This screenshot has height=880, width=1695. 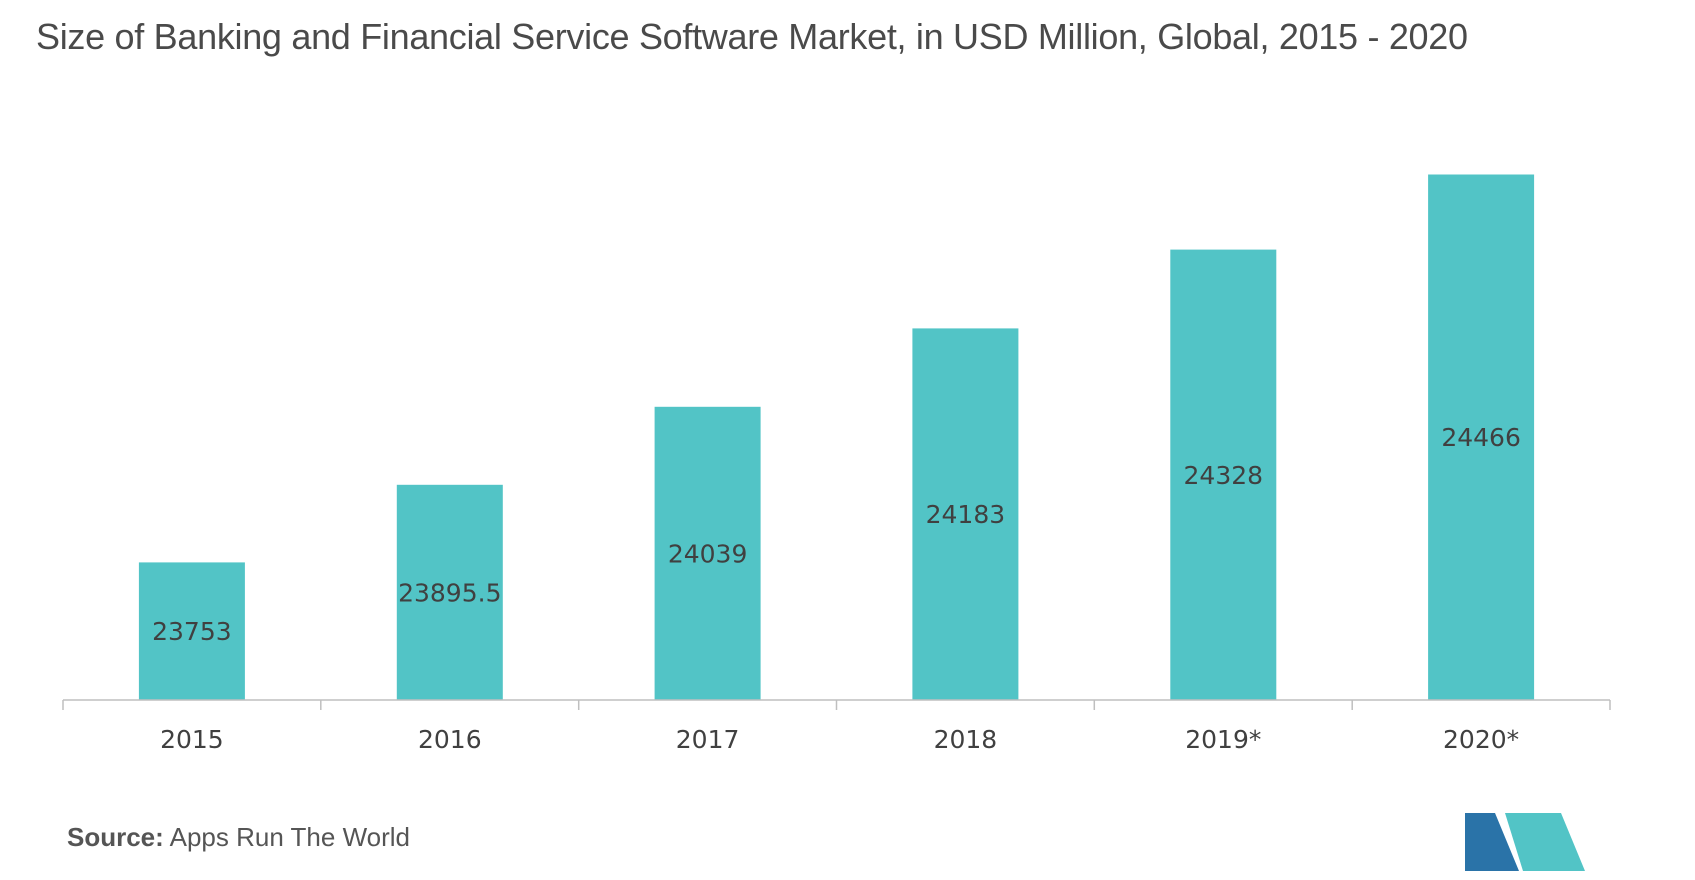 What do you see at coordinates (966, 739) in the screenshot?
I see `x-tick-label-2018: 2018` at bounding box center [966, 739].